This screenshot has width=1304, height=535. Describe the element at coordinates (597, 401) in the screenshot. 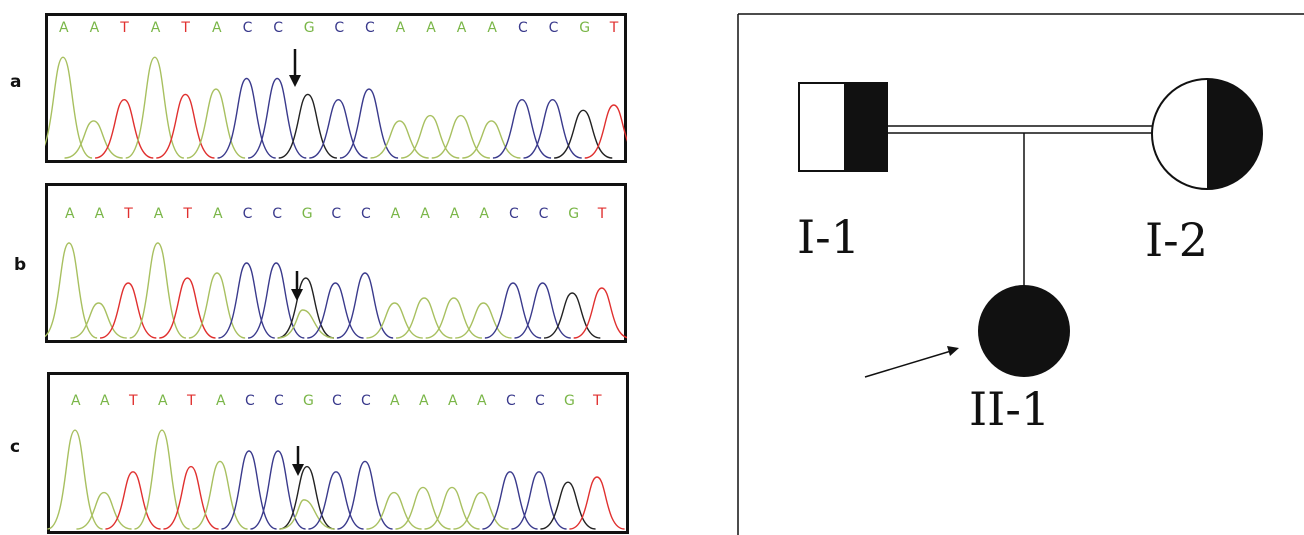

I see `sequence-base-c-18: T` at that location.